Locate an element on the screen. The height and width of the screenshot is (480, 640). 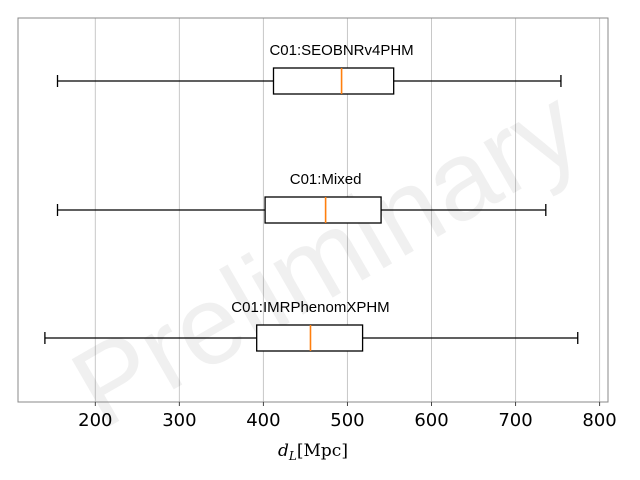
box-label: C01:IMRPhenomXPHM is located at coordinates (310, 307).